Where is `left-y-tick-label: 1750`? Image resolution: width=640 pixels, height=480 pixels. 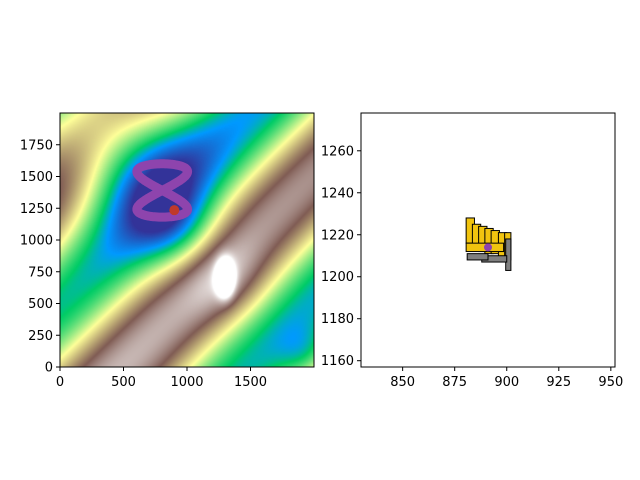
left-y-tick-label: 1750 is located at coordinates (36, 145).